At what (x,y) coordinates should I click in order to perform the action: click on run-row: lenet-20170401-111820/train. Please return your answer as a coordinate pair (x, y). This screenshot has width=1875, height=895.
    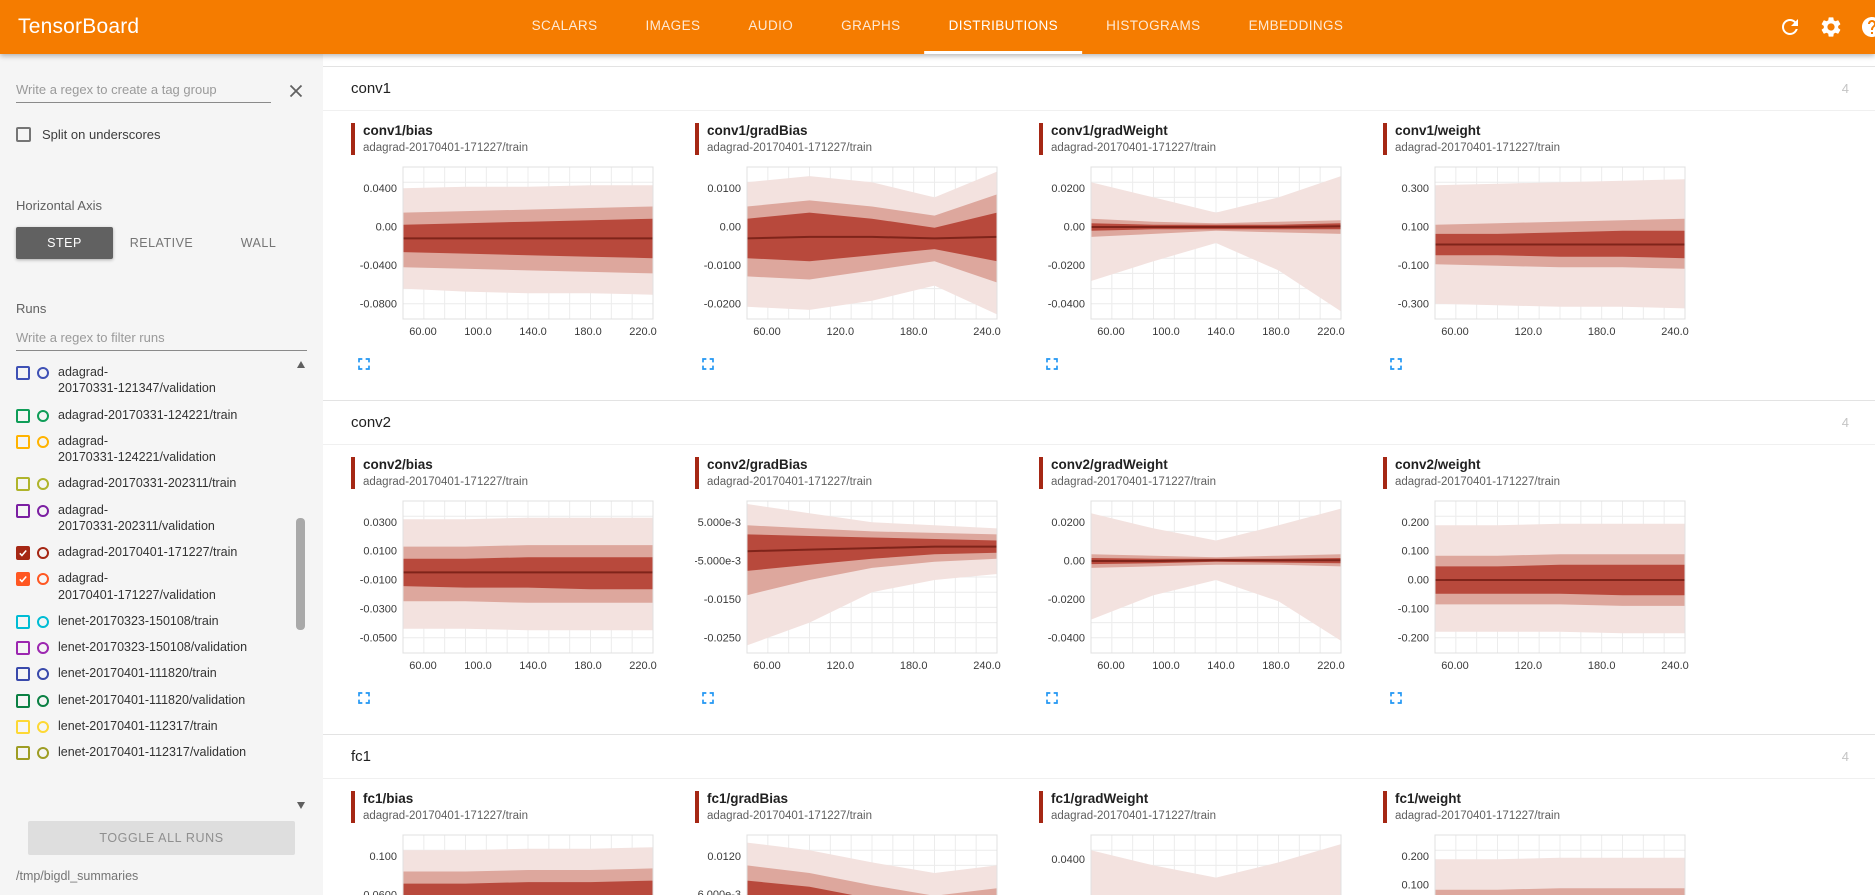
    Looking at the image, I should click on (153, 673).